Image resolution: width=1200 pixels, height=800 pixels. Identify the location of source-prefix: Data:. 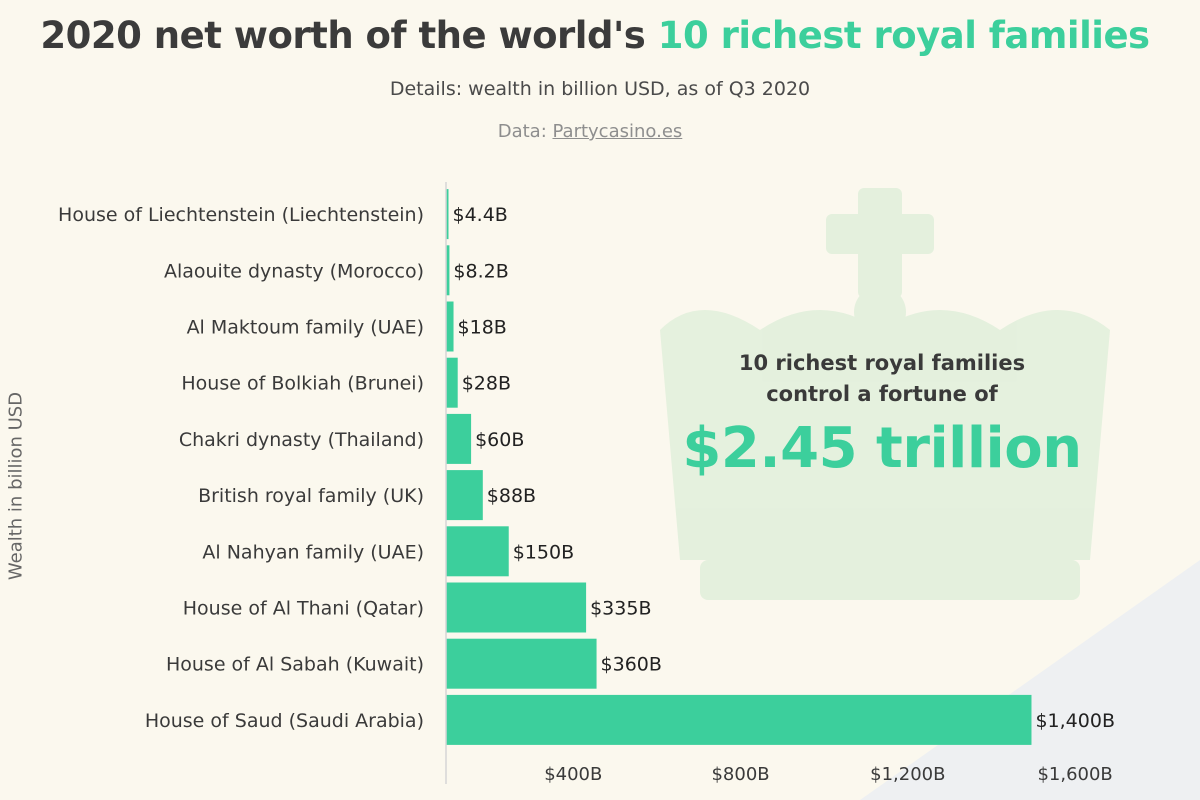
(522, 131).